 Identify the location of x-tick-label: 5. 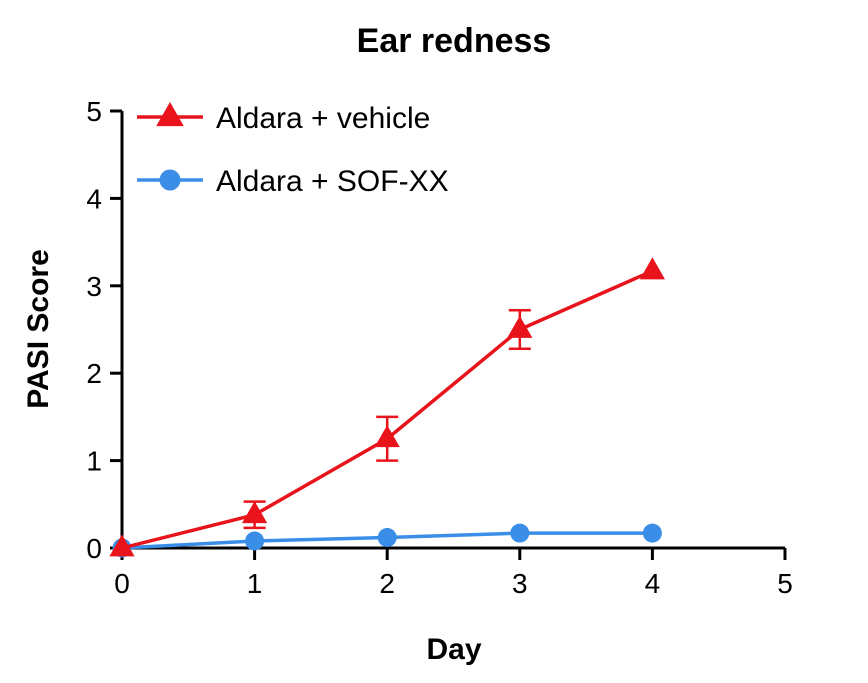
(785, 583).